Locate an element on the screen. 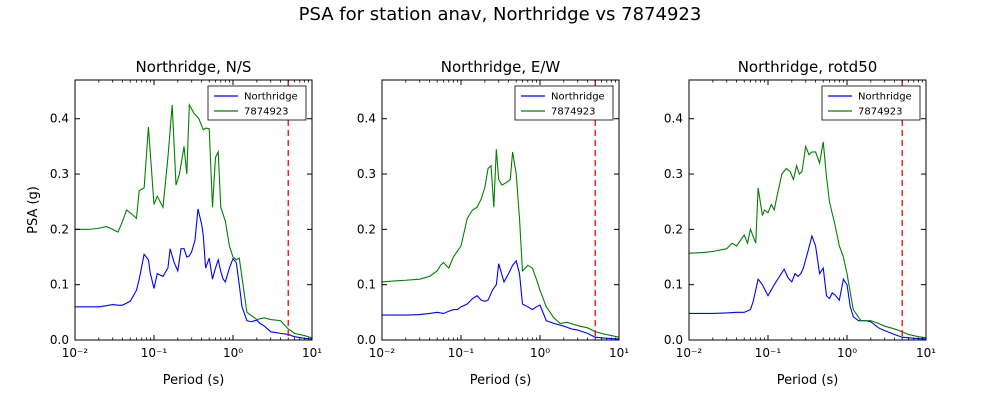  chart-title: Northridge, N/S is located at coordinates (194, 67).